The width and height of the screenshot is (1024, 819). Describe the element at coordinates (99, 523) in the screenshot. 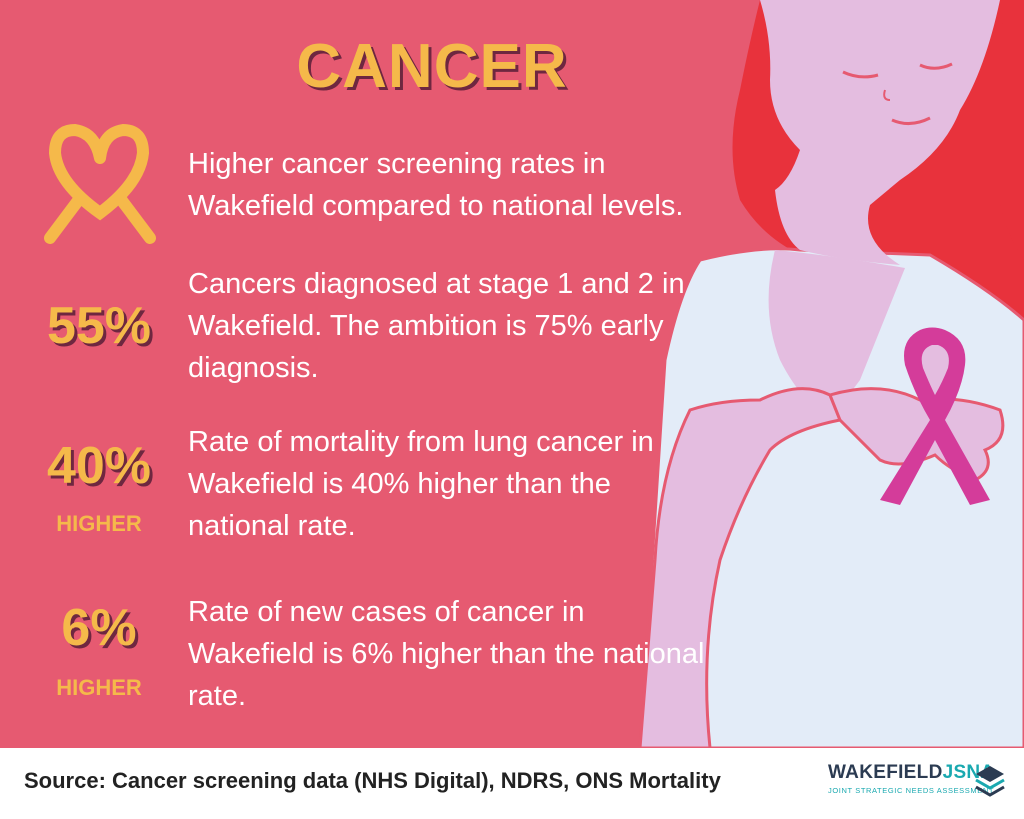

I see `stat-sub-lung-mortality: HIGHER` at that location.